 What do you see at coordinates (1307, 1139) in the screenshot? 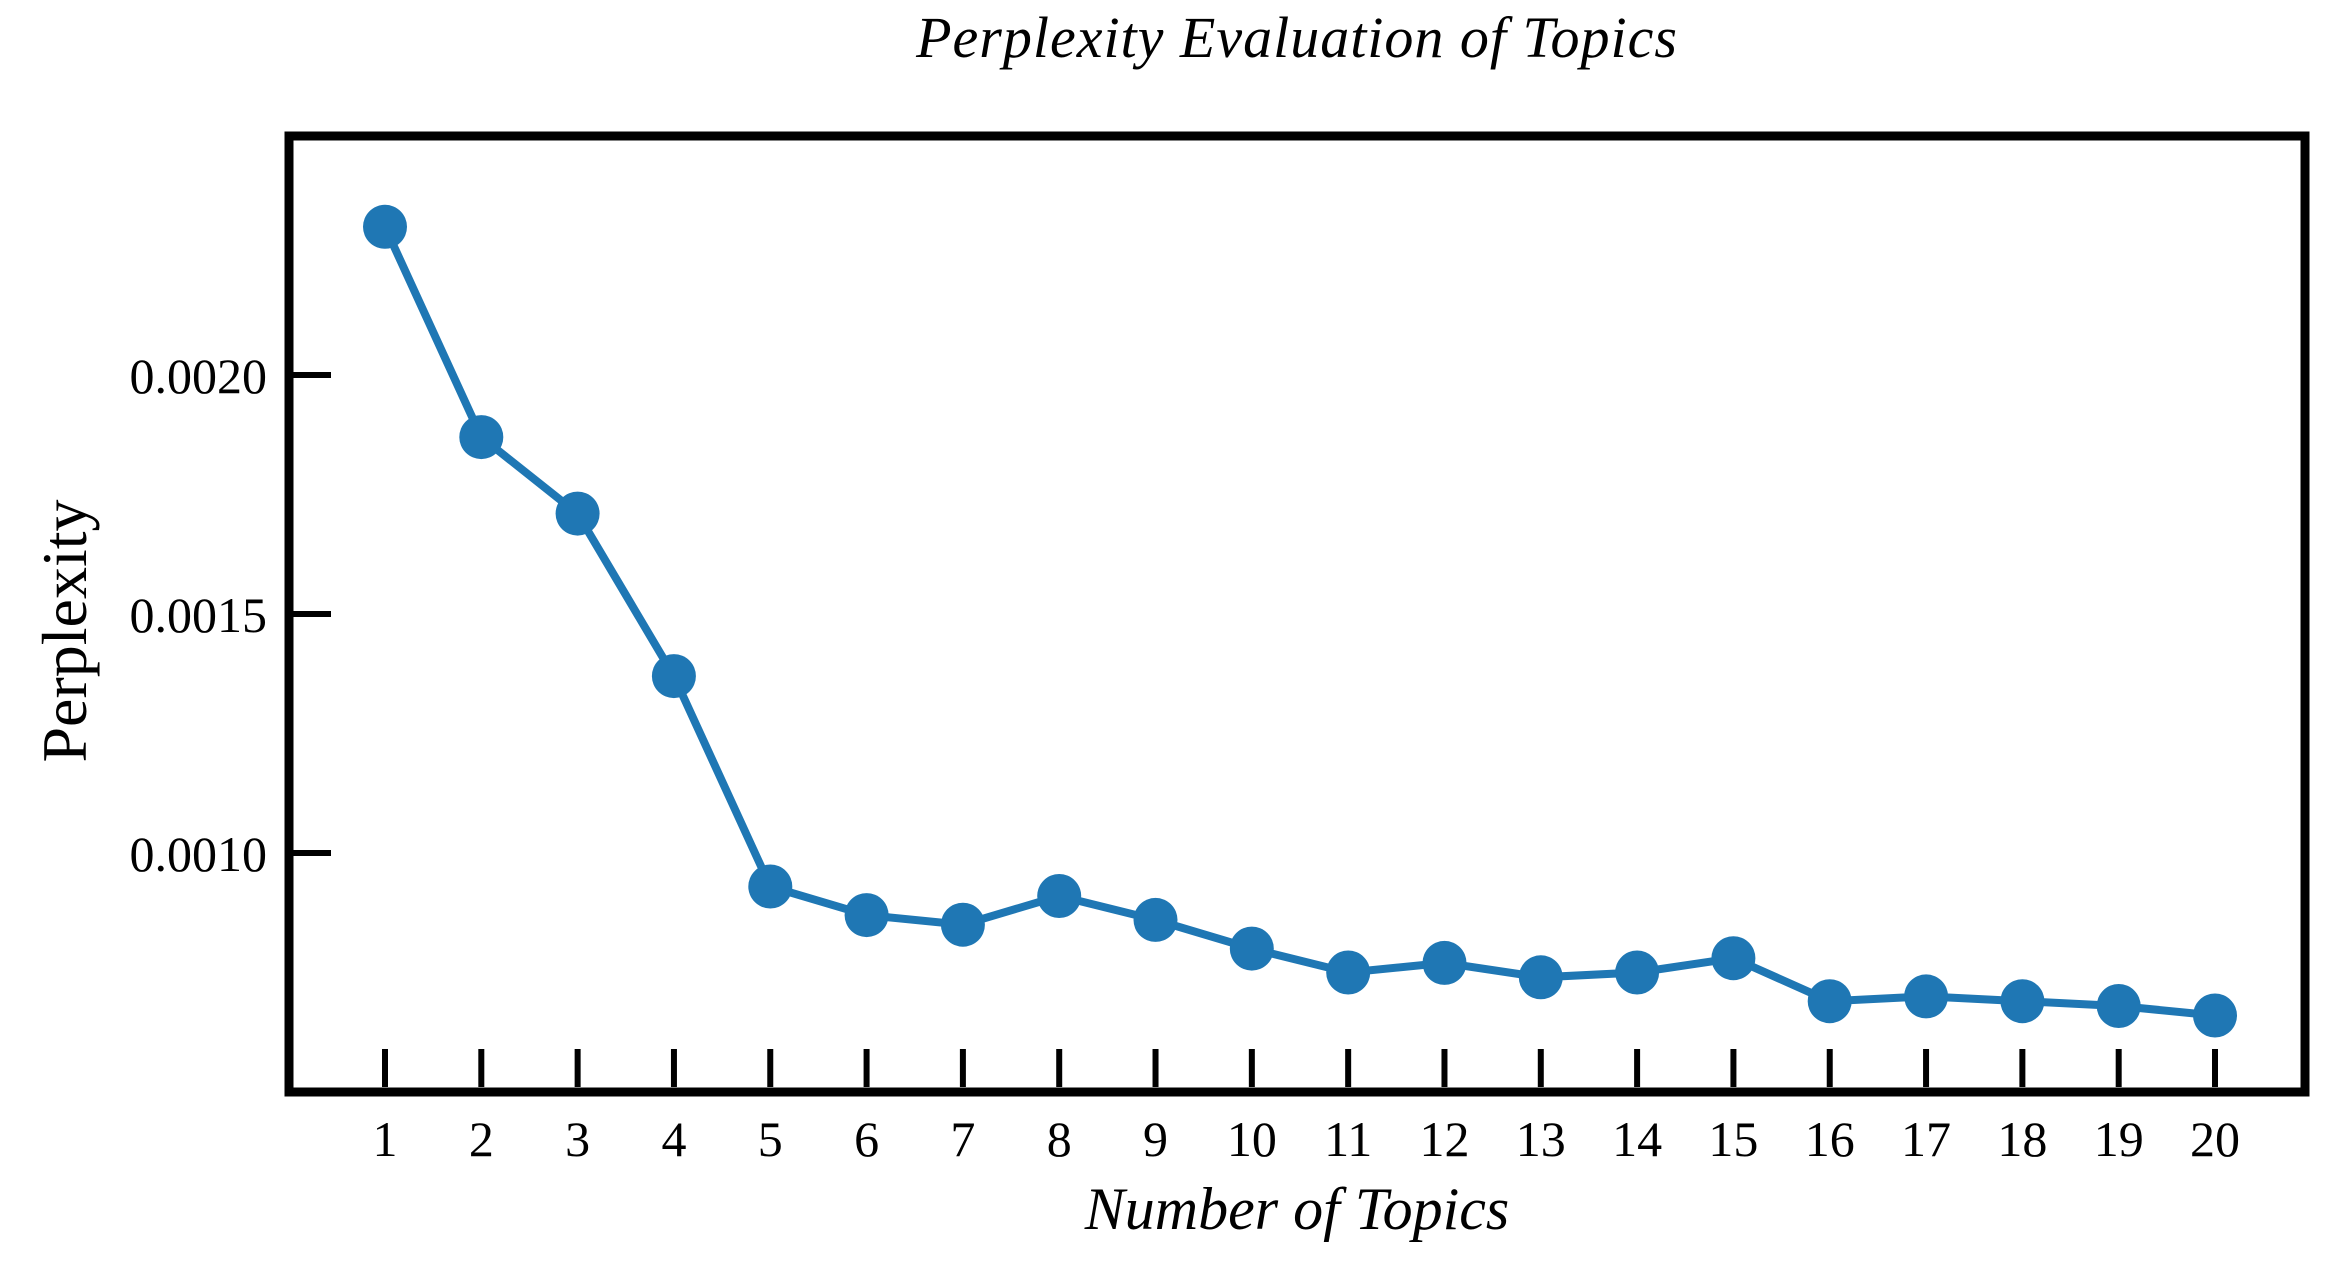
I see `x-axis-tick-labels: 1 2 3 4 5 6 7 8 9 10 11 12 13 14 15 16 17 18 19 20` at bounding box center [1307, 1139].